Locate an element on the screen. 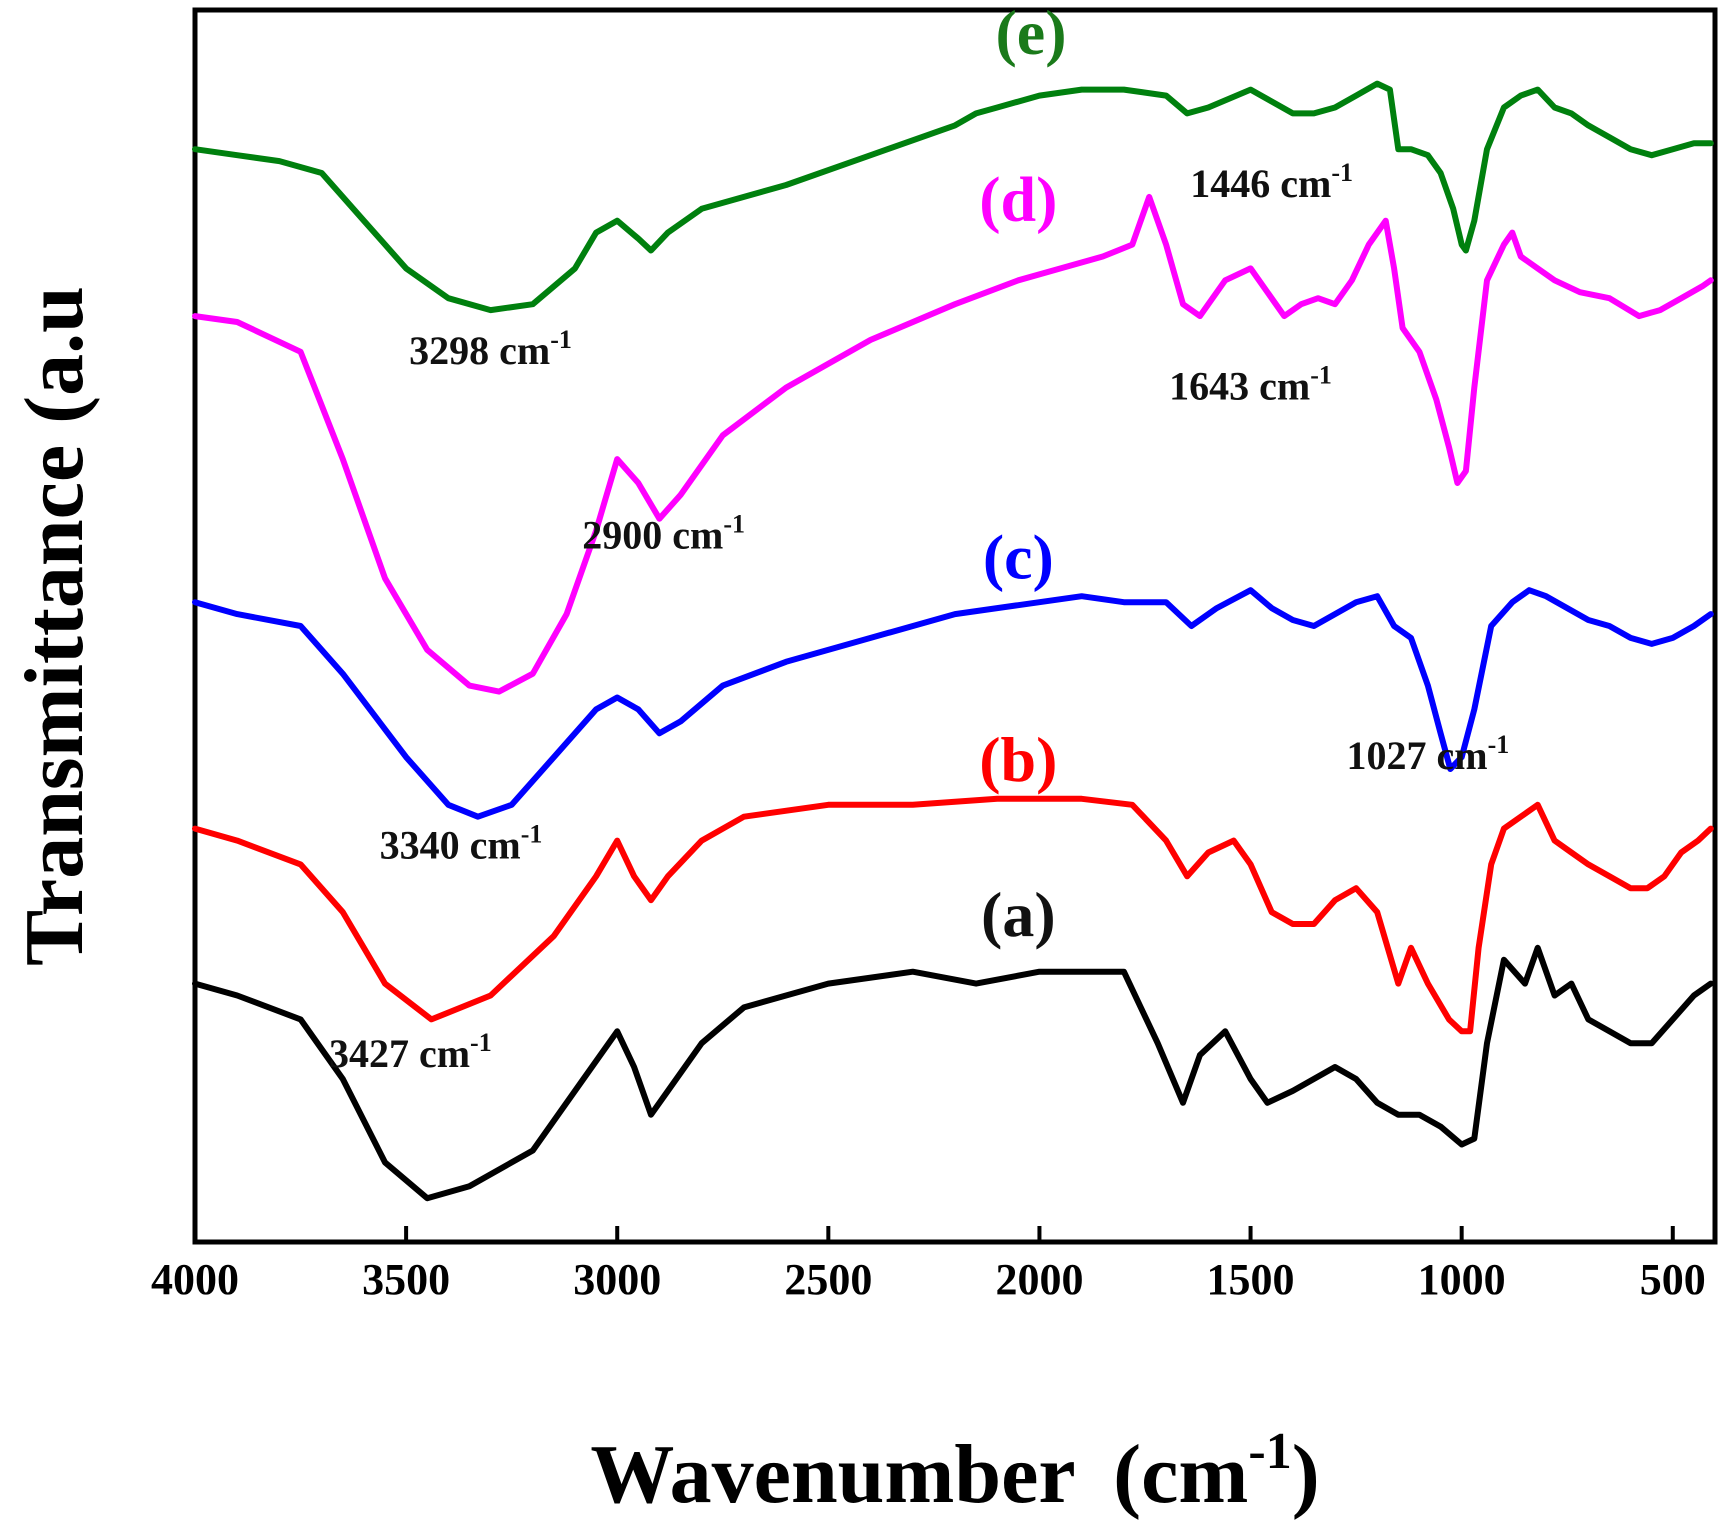  peak-annotation: 3340 cm-1 is located at coordinates (461, 843).